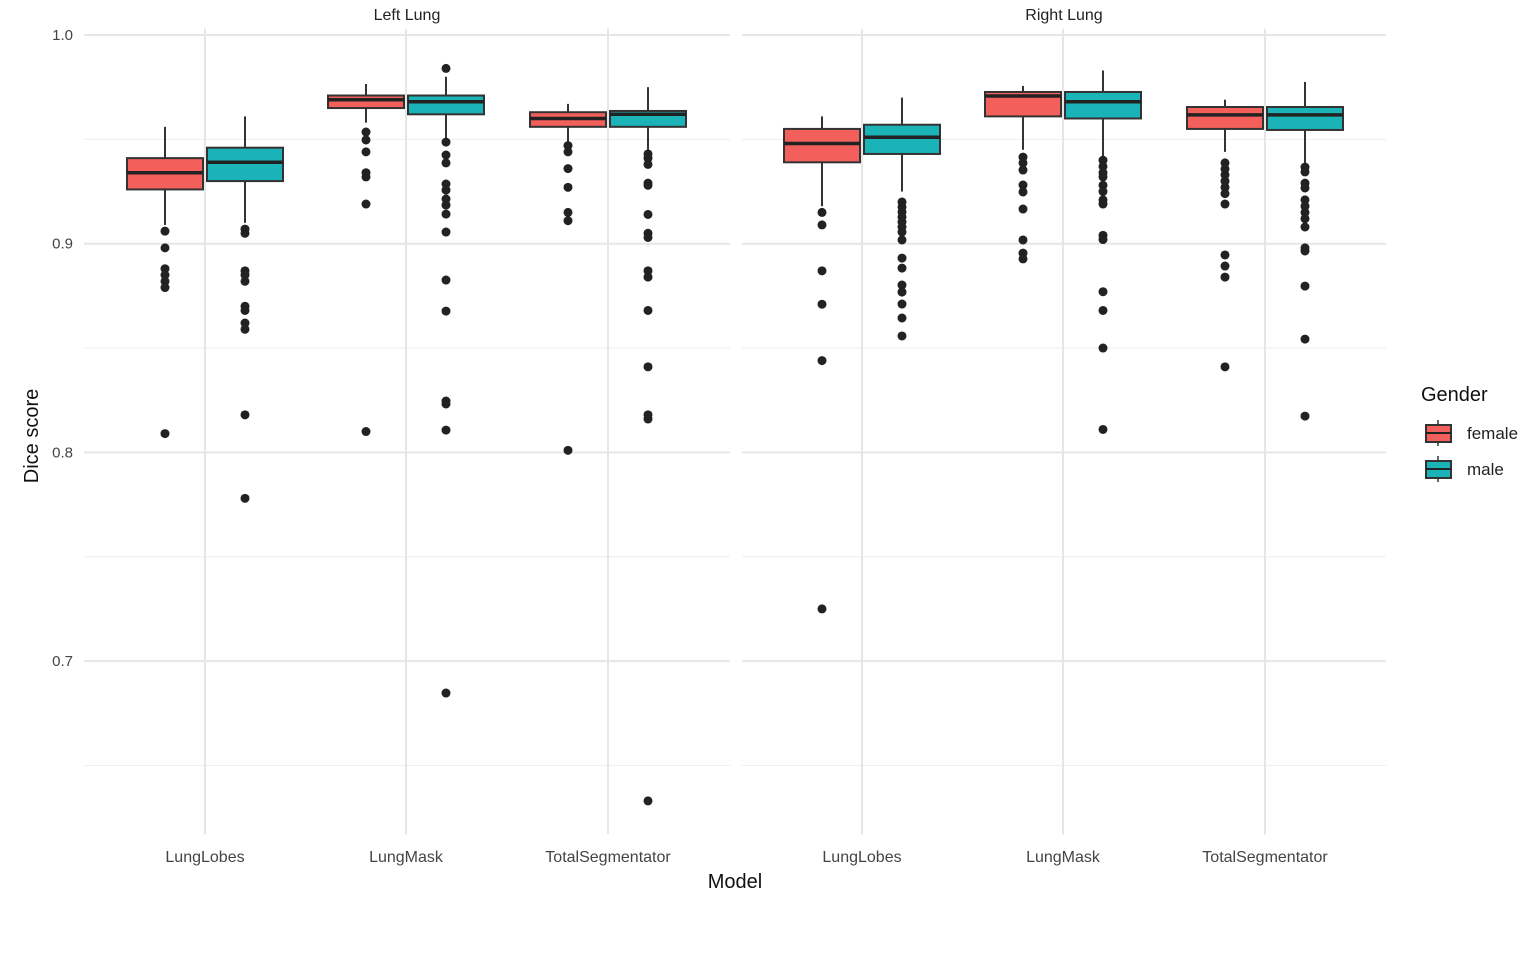 This screenshot has width=1538, height=953. What do you see at coordinates (1454, 395) in the screenshot?
I see `legend-title: Gender` at bounding box center [1454, 395].